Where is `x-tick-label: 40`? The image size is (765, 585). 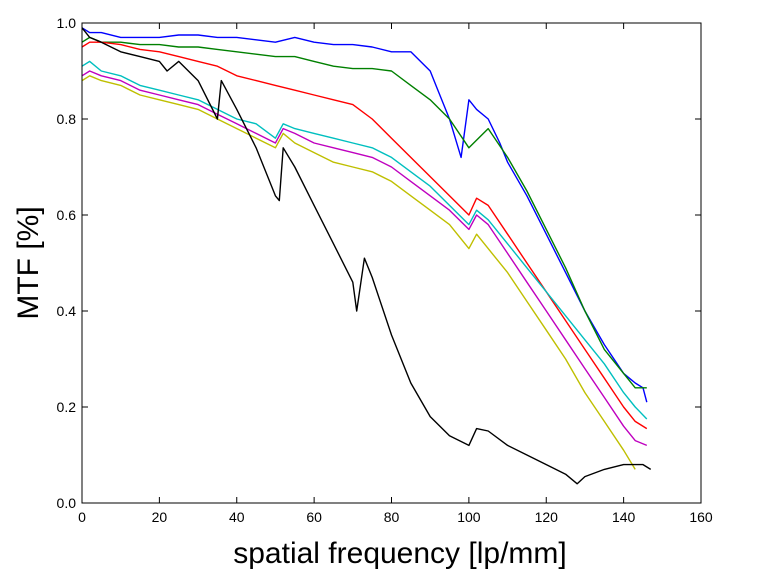 x-tick-label: 40 is located at coordinates (237, 517).